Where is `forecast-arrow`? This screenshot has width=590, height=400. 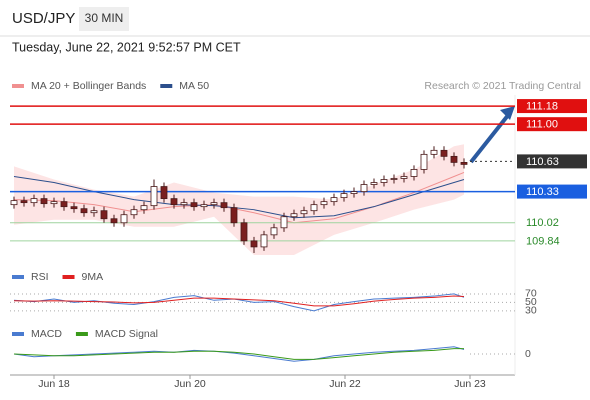 forecast-arrow is located at coordinates (490, 138).